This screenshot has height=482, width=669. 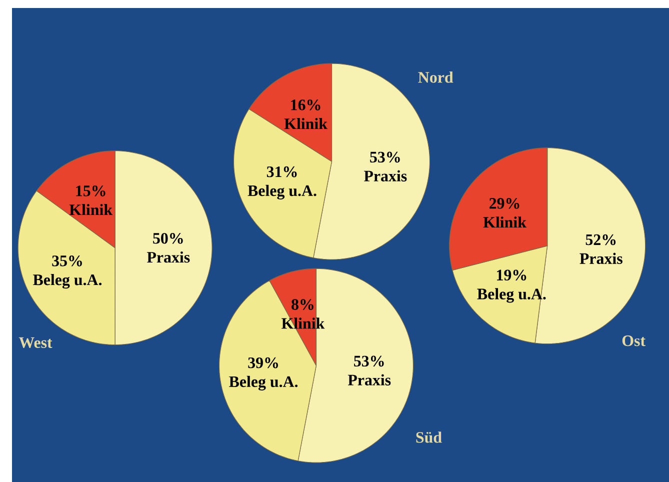 What do you see at coordinates (511, 275) in the screenshot?
I see `data-label: 19%` at bounding box center [511, 275].